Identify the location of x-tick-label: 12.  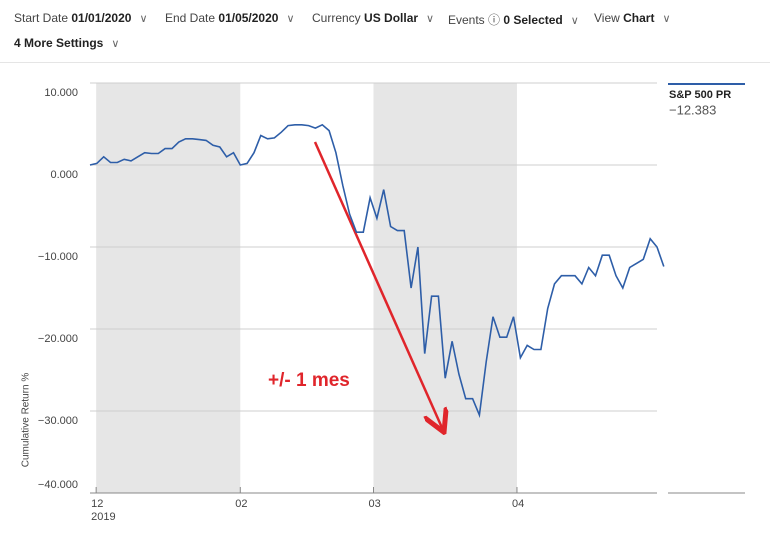
(97, 504).